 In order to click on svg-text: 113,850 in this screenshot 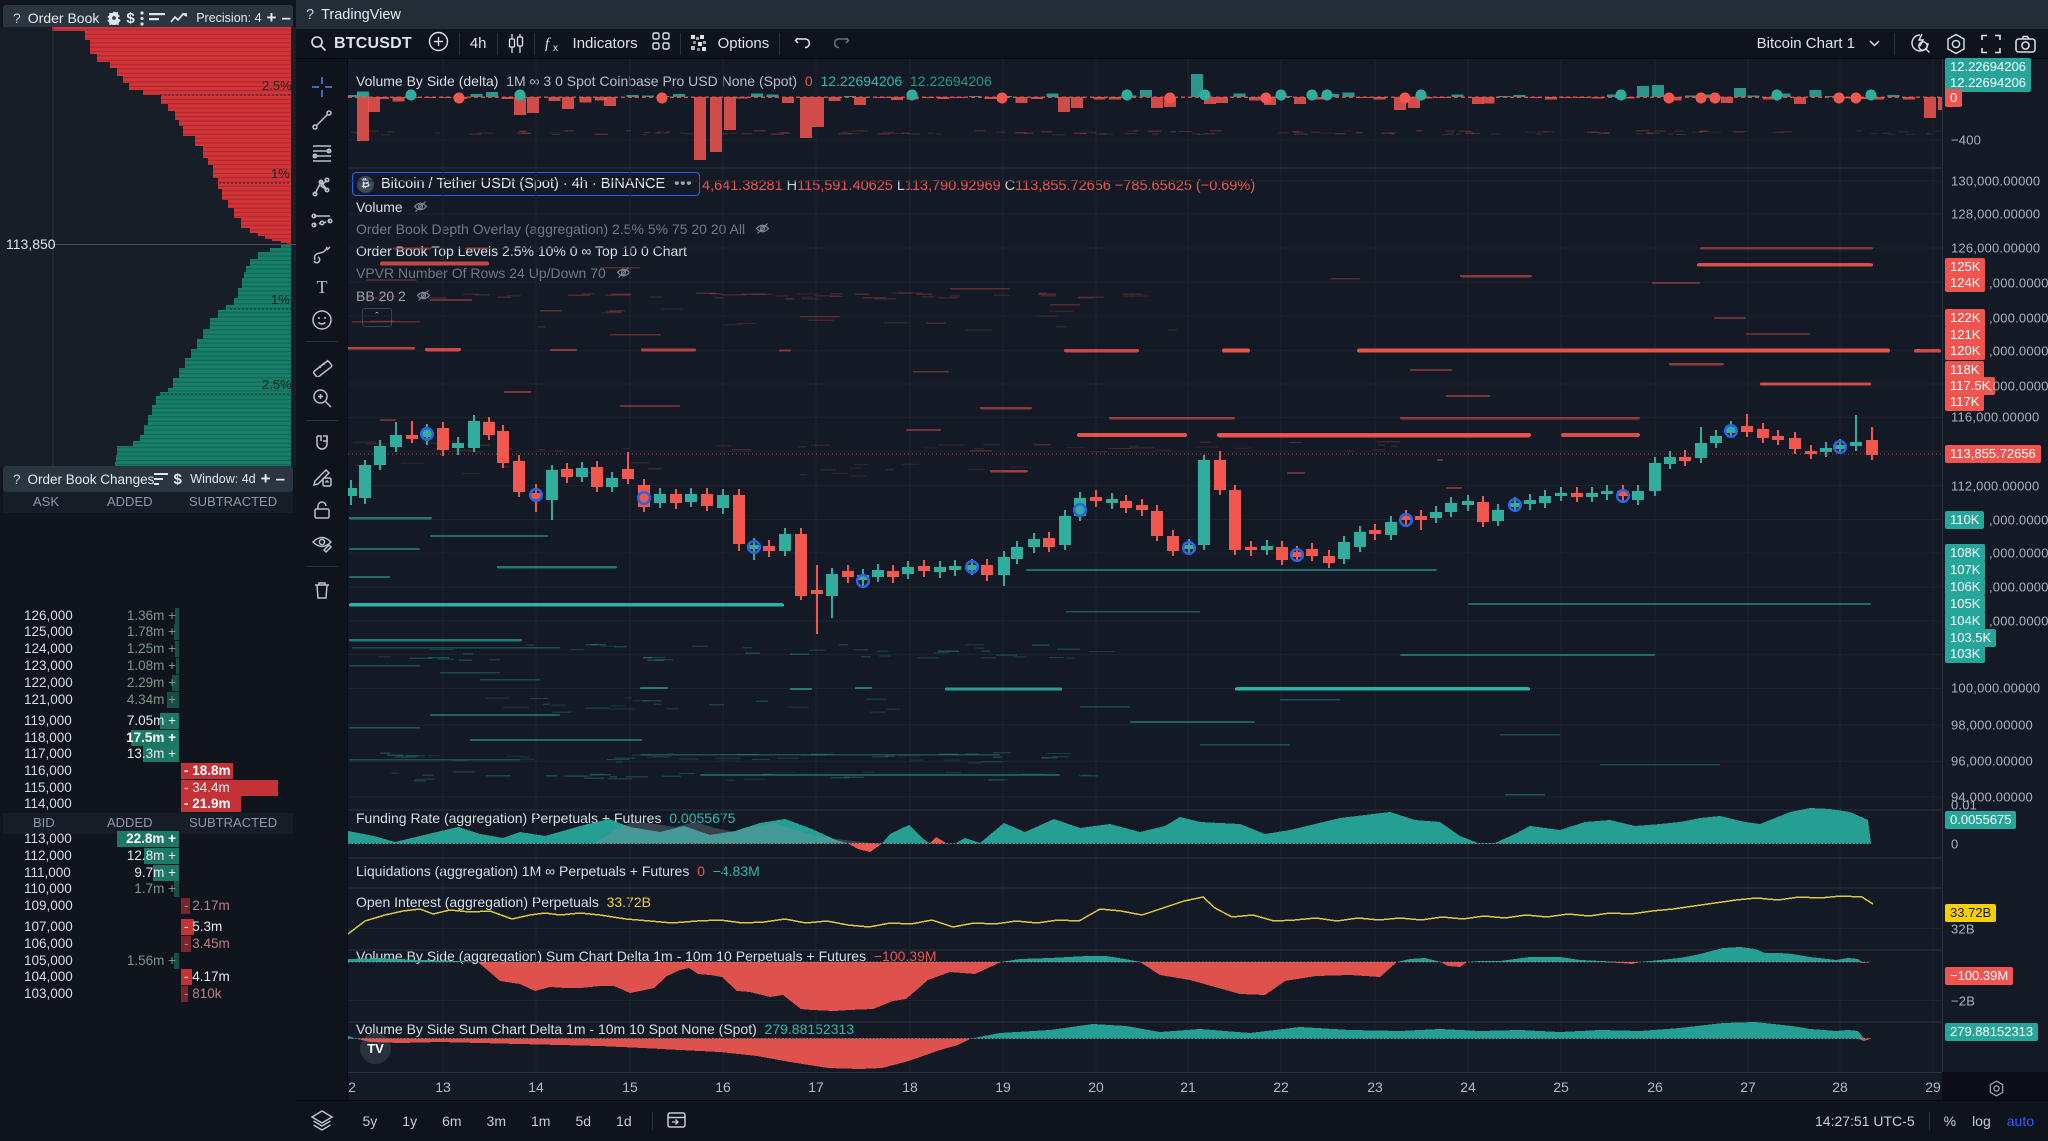, I will do `click(31, 244)`.